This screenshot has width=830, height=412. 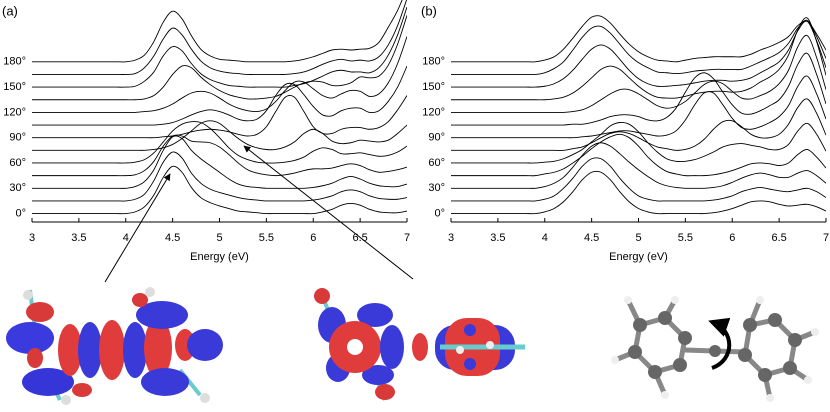 What do you see at coordinates (114, 346) in the screenshot?
I see `orbital-render-left` at bounding box center [114, 346].